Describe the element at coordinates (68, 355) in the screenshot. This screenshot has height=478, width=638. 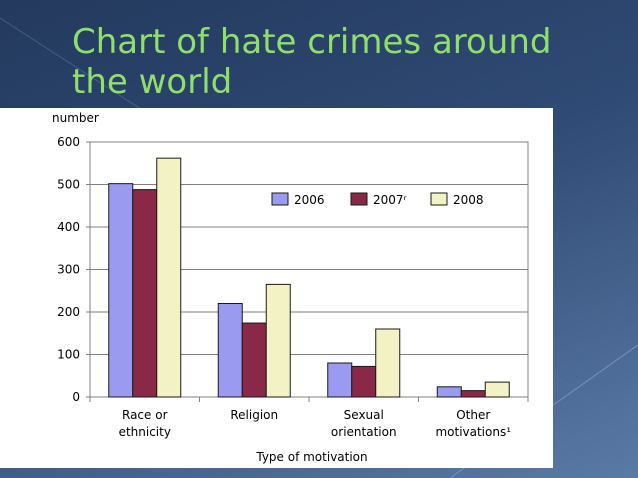
I see `y-tick-label: 100` at that location.